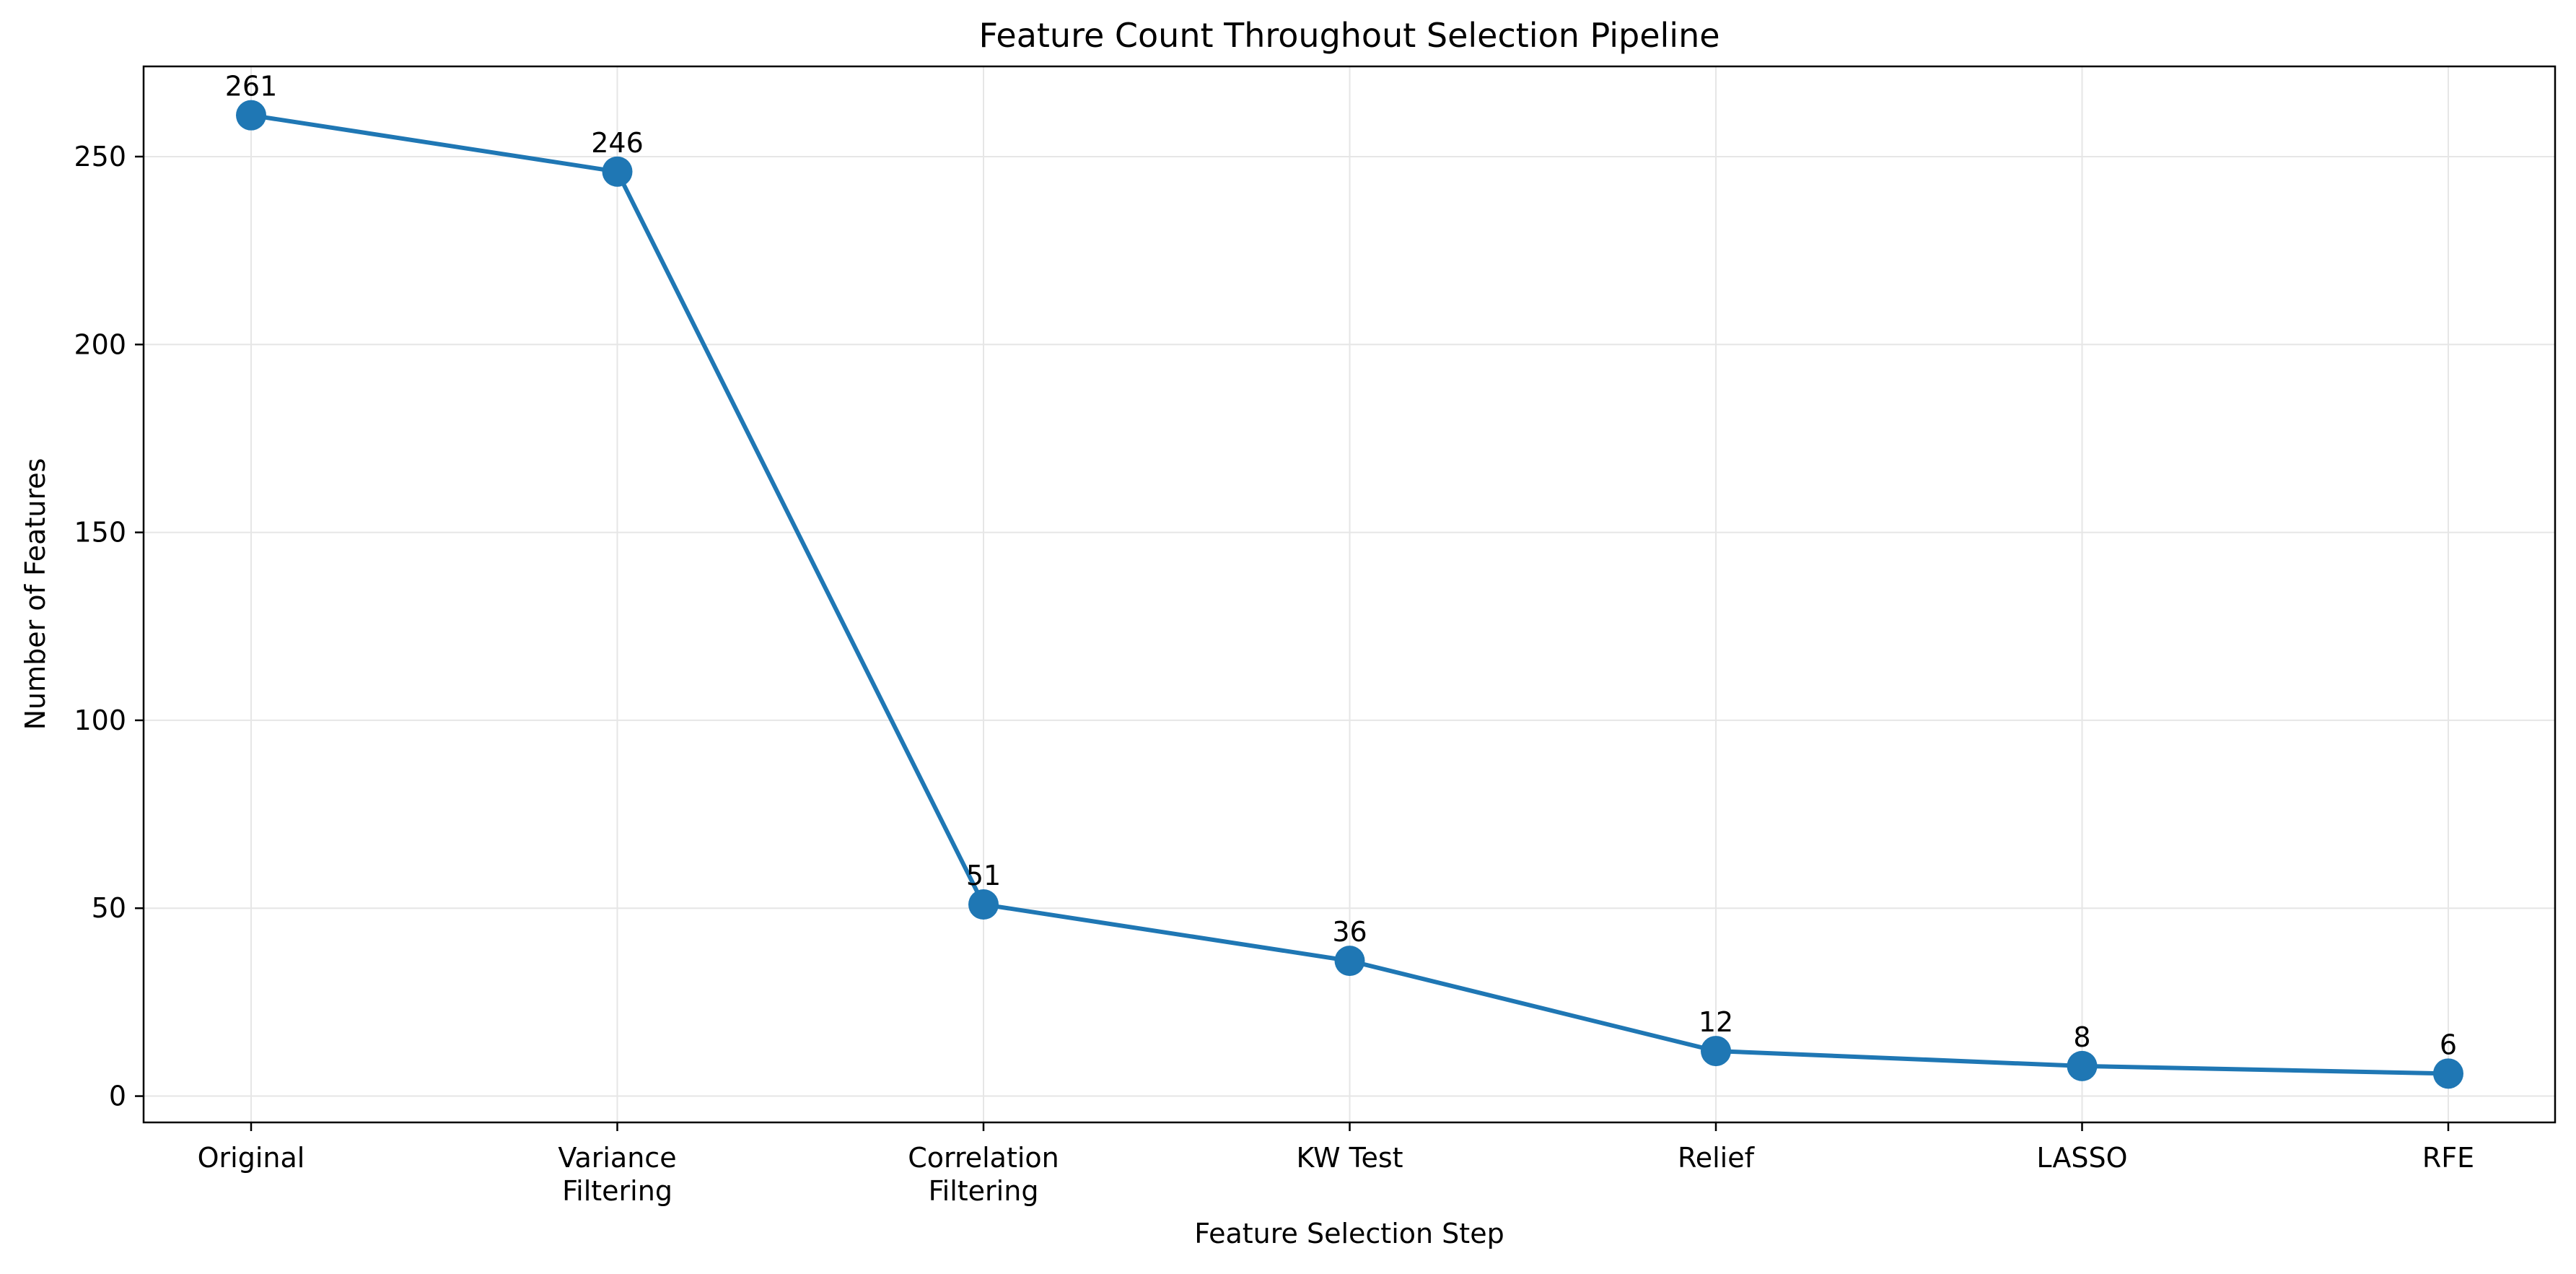 This screenshot has height=1274, width=2576. I want to click on x-tick-label: LASSO, so click(2081, 1158).